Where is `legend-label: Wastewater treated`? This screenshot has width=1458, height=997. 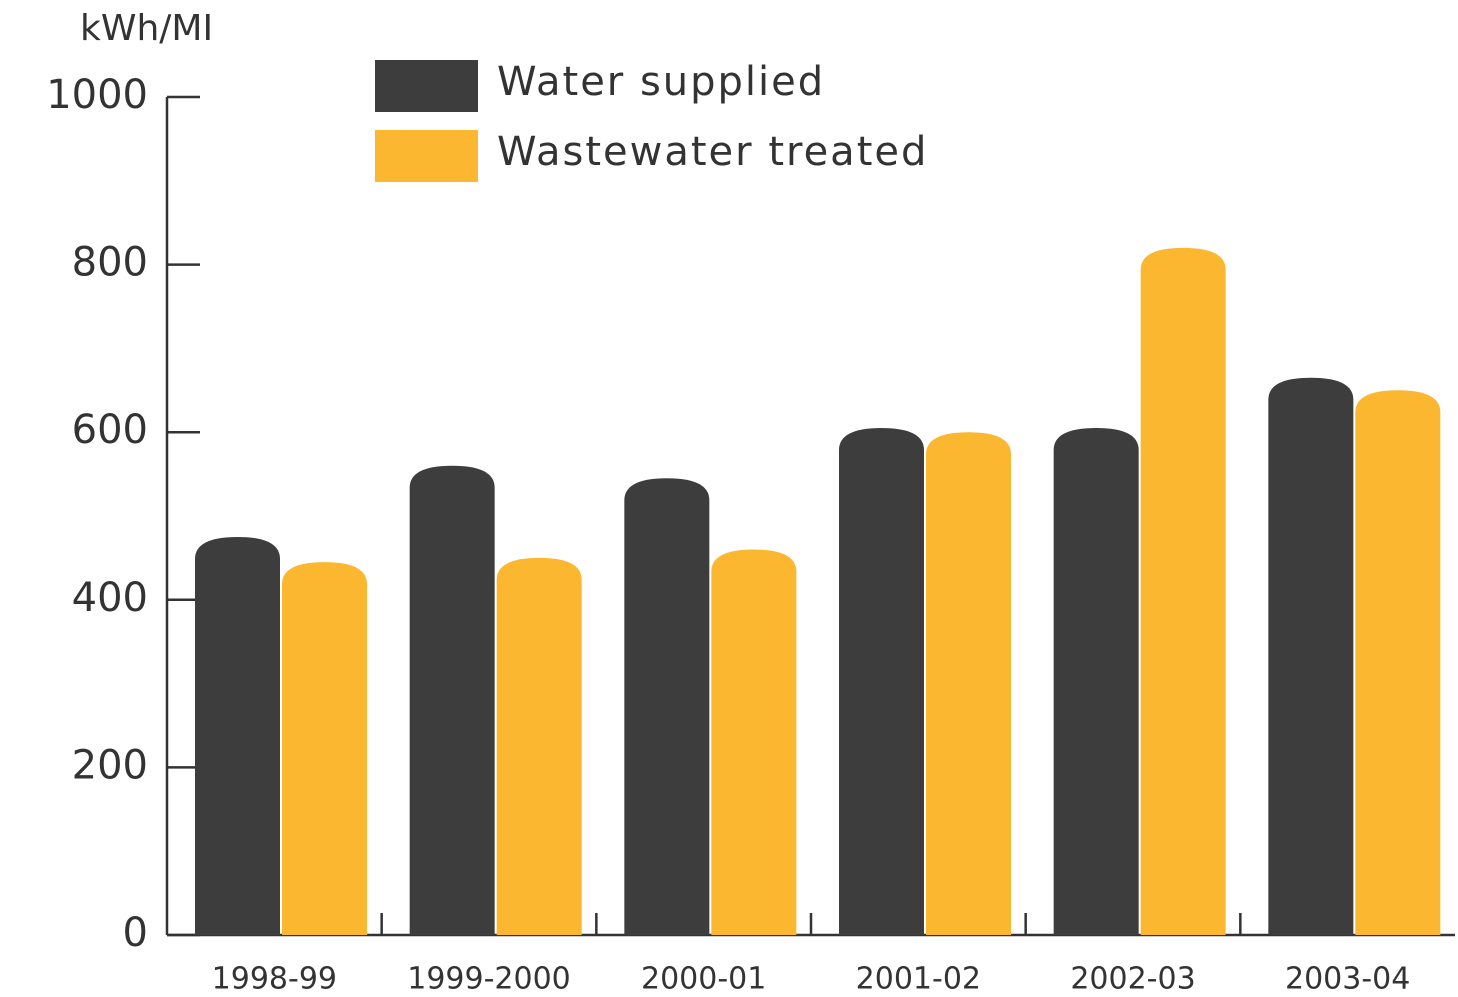
legend-label: Wastewater treated is located at coordinates (712, 152).